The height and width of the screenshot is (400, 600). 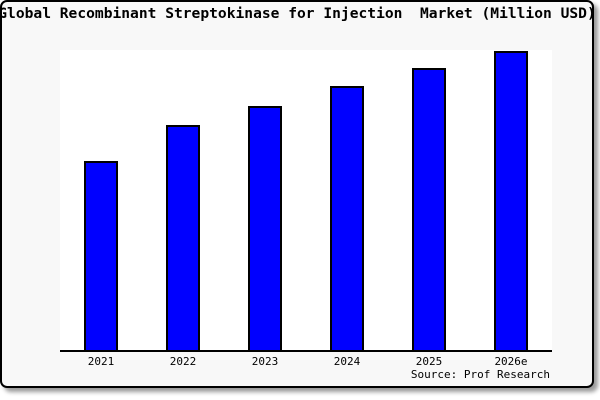 I want to click on source-note: Source: Prof Research, so click(x=480, y=374).